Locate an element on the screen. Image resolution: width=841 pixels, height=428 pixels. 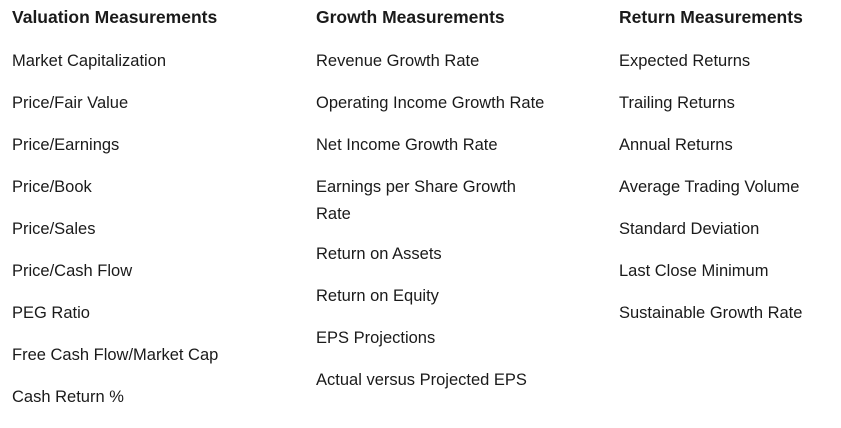
list-item: Trailing Returns is located at coordinates (677, 103).